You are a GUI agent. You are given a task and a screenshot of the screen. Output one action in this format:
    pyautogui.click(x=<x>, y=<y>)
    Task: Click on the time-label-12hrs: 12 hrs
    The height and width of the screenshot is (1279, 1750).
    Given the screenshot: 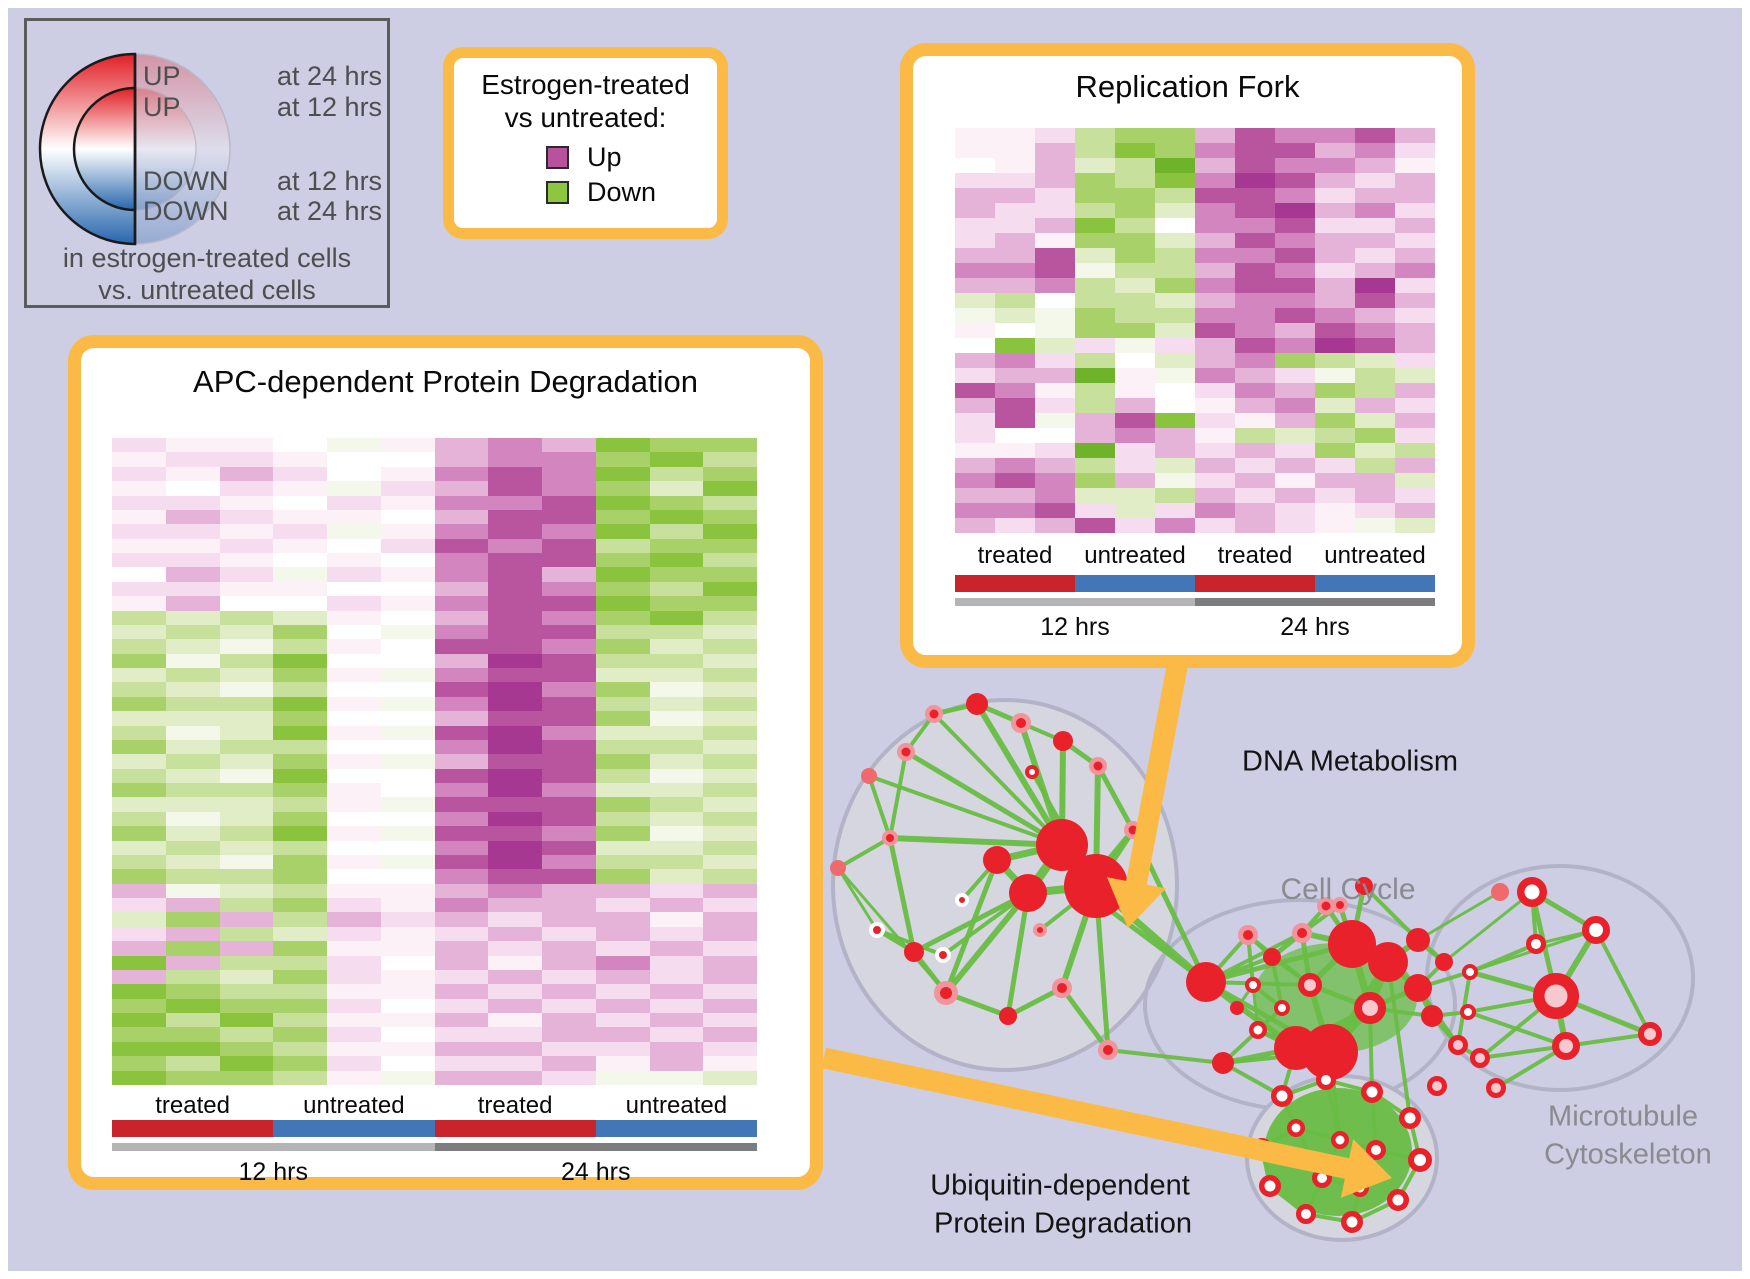 What is the action you would take?
    pyautogui.click(x=273, y=1172)
    